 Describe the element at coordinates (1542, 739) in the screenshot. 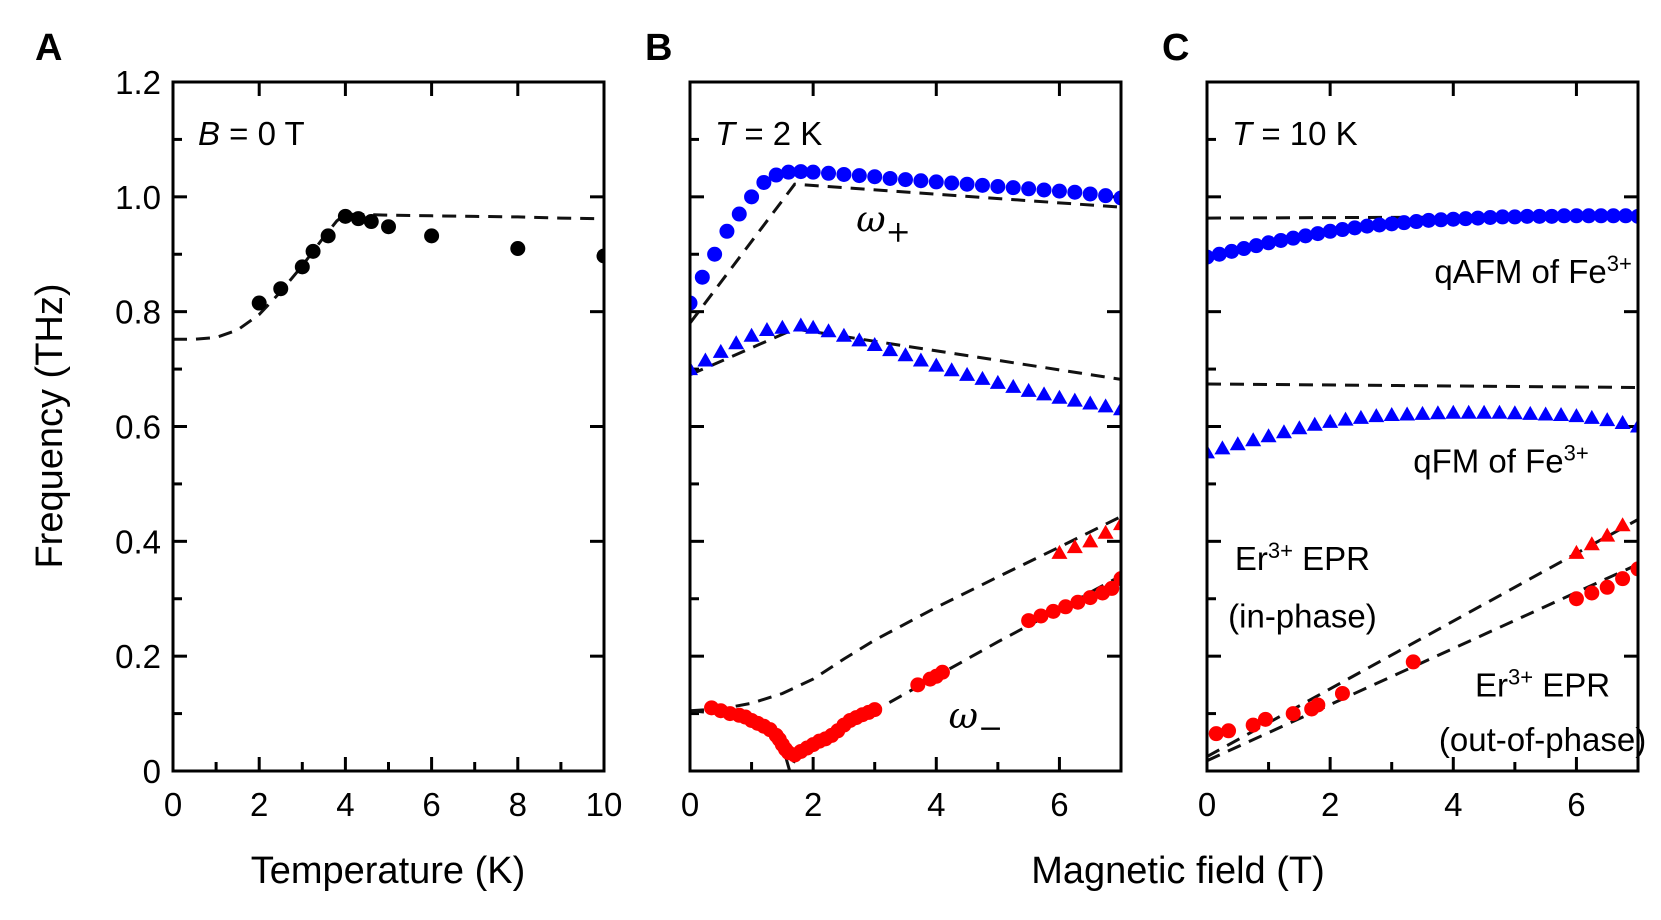

I see `mode-label: (out-of-phase)` at that location.